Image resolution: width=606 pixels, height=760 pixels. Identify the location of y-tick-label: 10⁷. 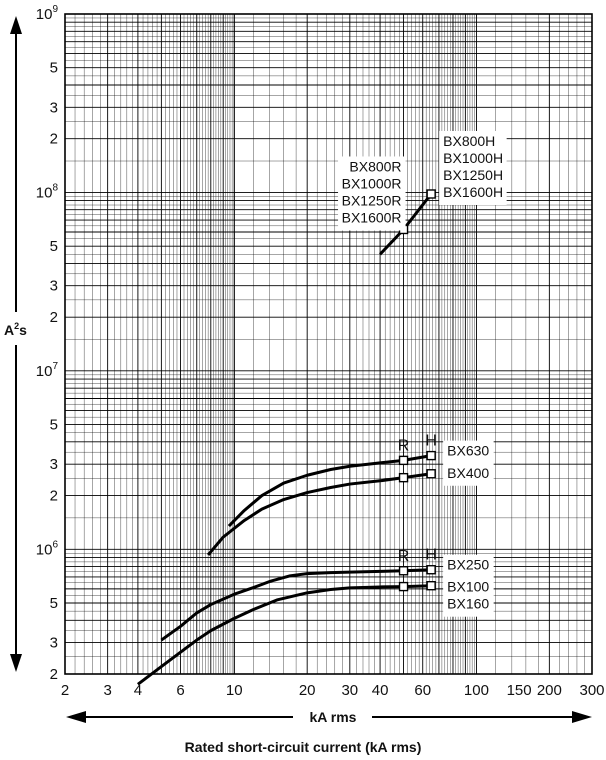
(47, 370).